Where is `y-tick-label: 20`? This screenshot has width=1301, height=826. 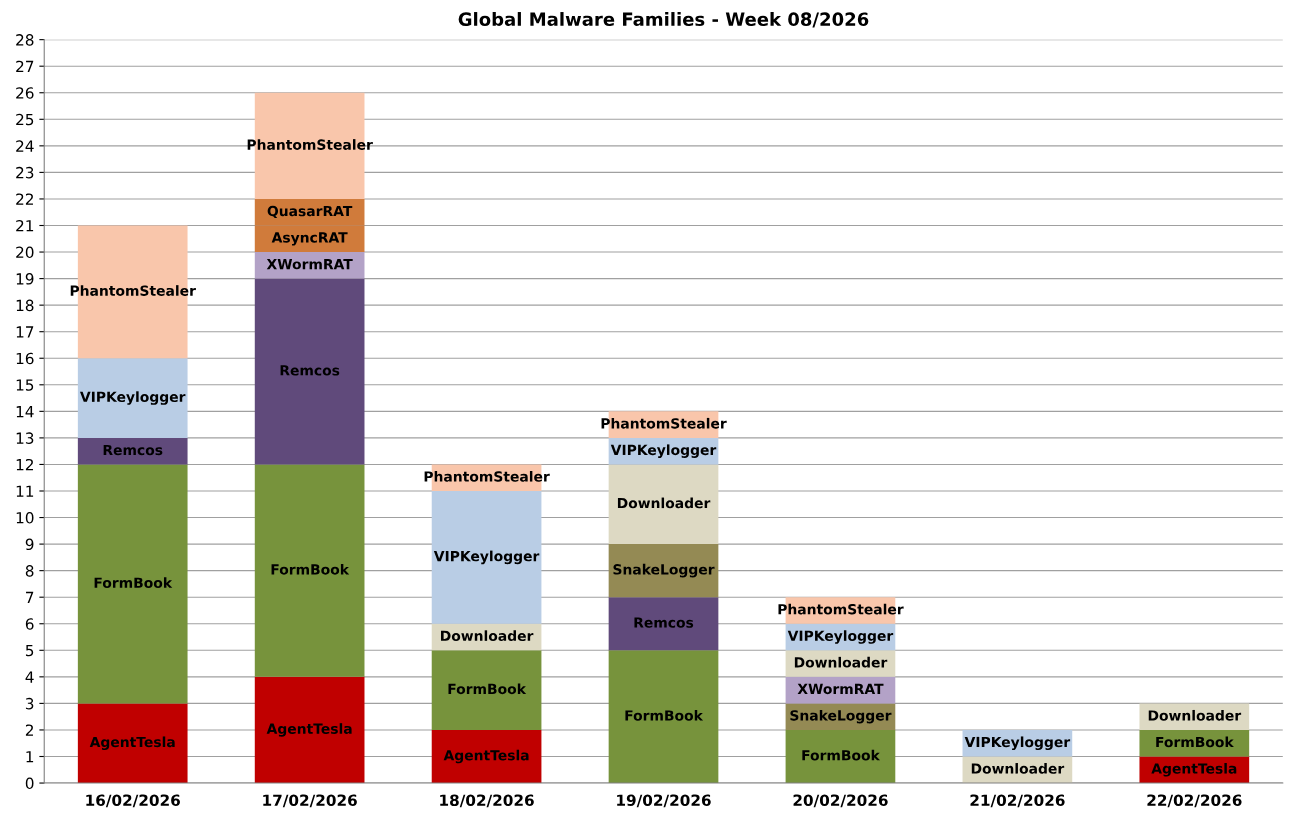
y-tick-label: 20 is located at coordinates (25, 252).